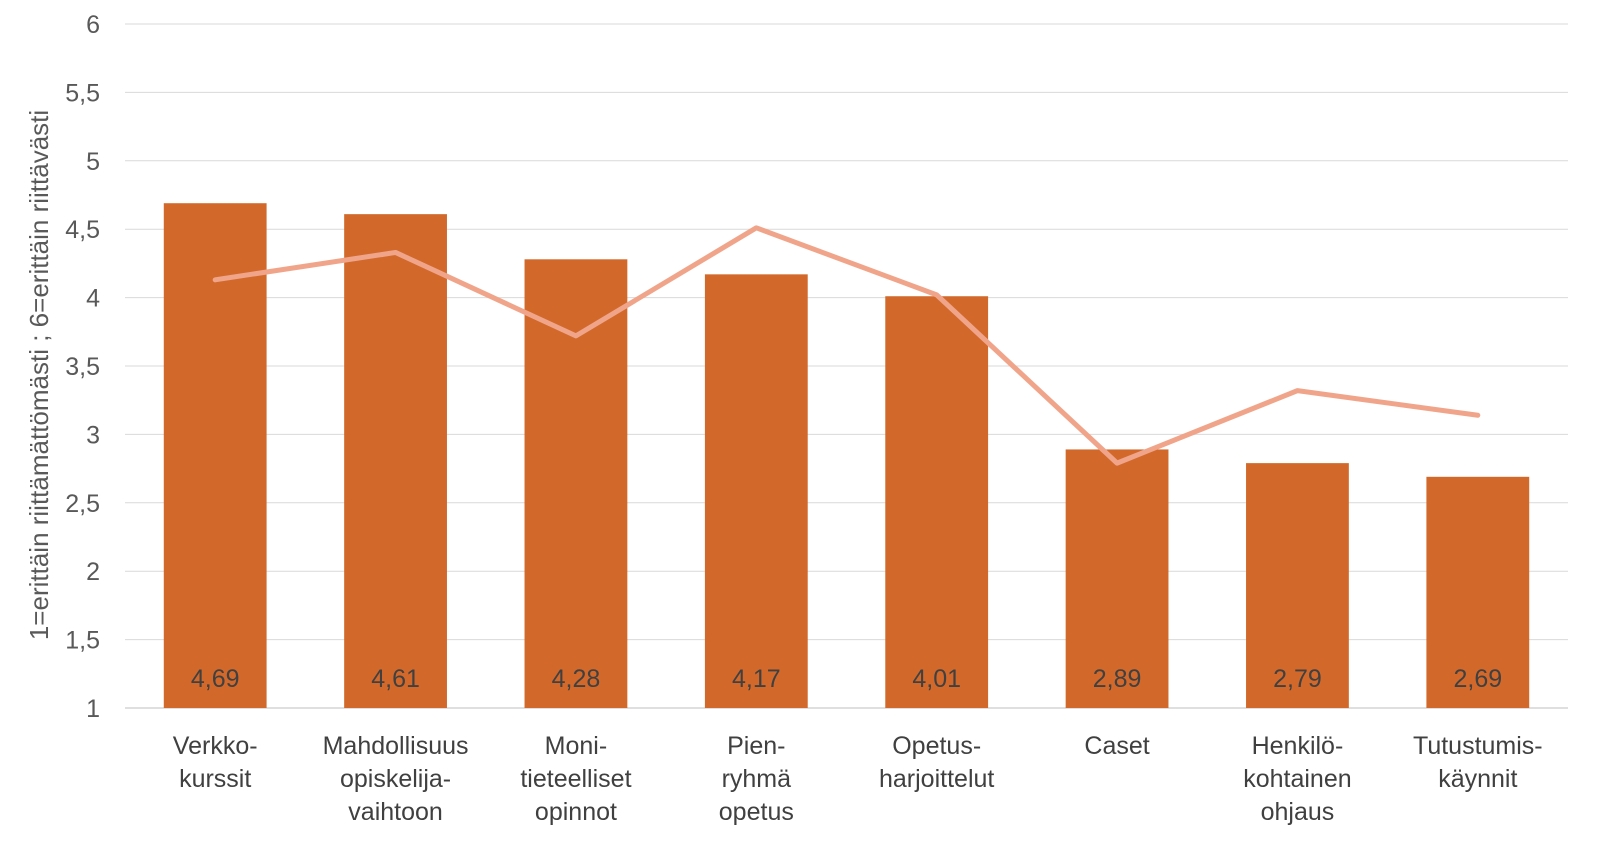 The height and width of the screenshot is (855, 1619). I want to click on category-label: Henkilö-kohtainen ohjaus, so click(1297, 779).